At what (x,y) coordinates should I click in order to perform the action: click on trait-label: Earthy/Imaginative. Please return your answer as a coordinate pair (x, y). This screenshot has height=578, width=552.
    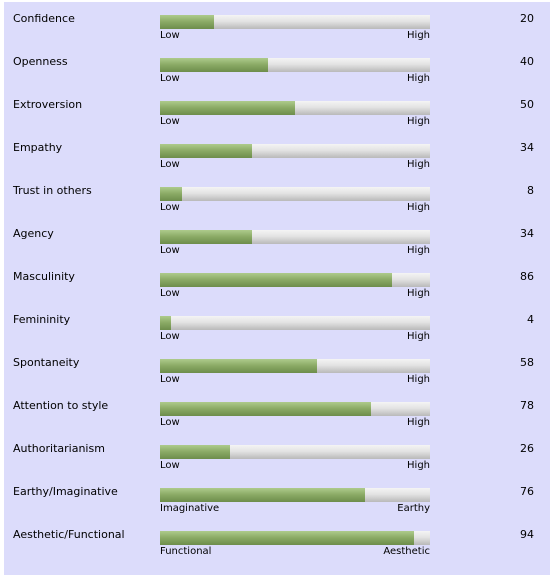
    Looking at the image, I should click on (65, 491).